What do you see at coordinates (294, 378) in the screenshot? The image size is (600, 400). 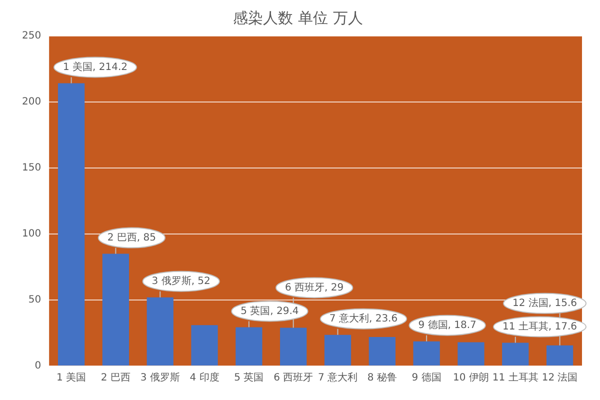 I see `x-tick-label: 6 西班牙` at bounding box center [294, 378].